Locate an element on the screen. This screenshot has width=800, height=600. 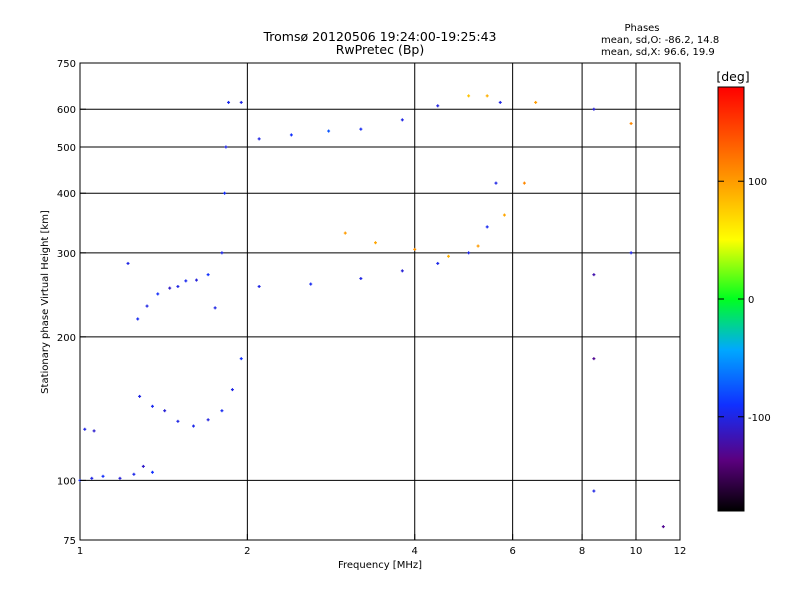
x-tick-label: 2 is located at coordinates (247, 551).